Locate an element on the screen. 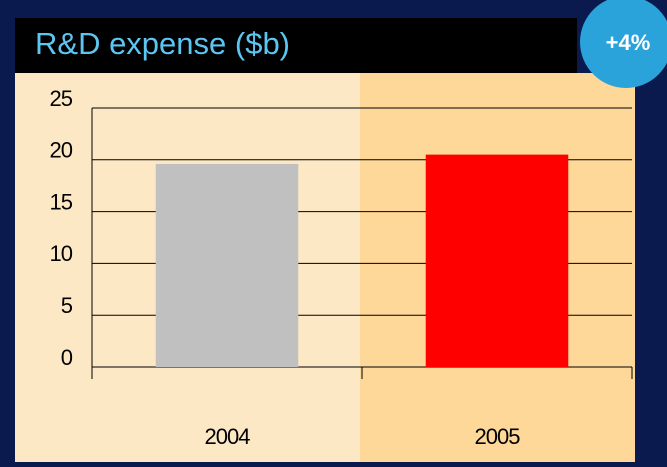  chart-title: R&D expense ($b) is located at coordinates (162, 43).